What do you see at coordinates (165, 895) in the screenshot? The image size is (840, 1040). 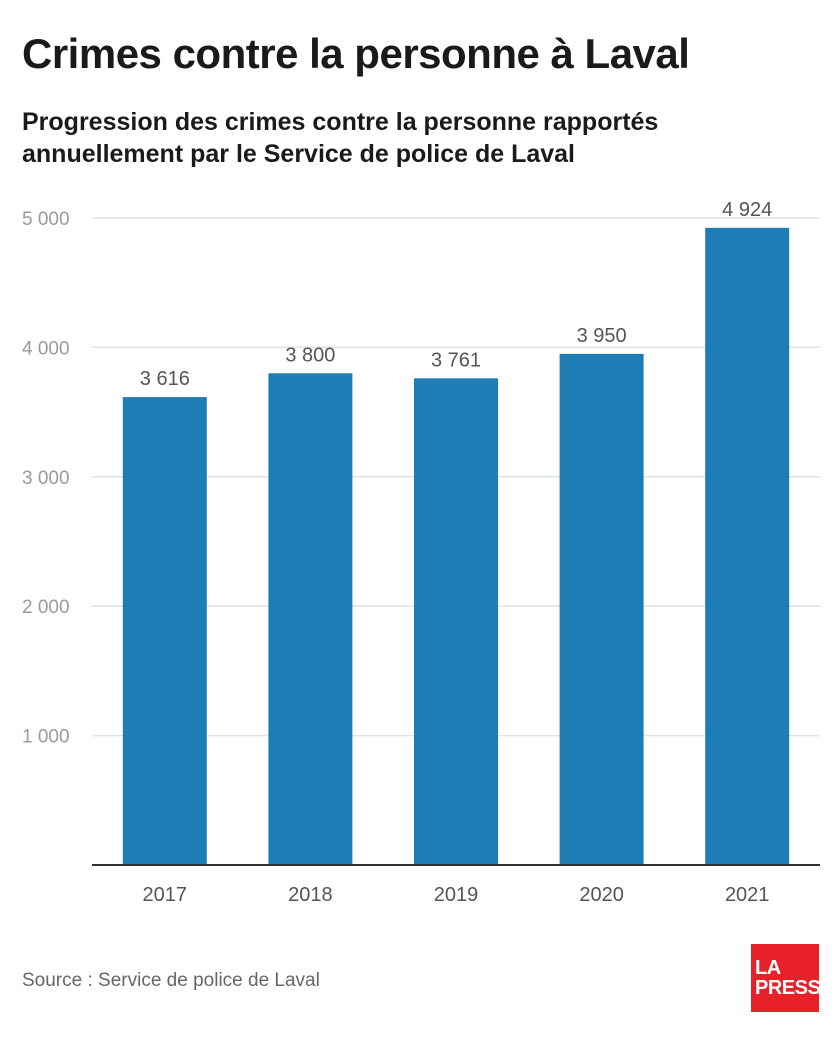 I see `x-tick-label-2017: 2017` at bounding box center [165, 895].